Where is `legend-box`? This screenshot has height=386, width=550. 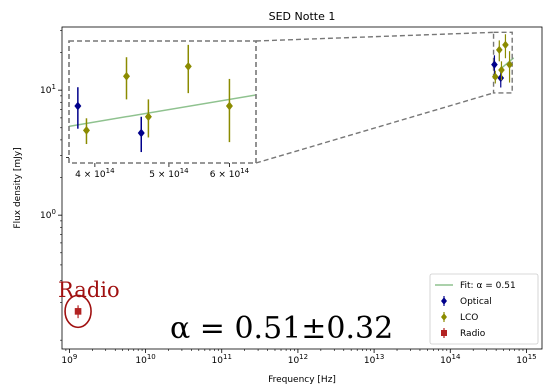 legend-box is located at coordinates (484, 309).